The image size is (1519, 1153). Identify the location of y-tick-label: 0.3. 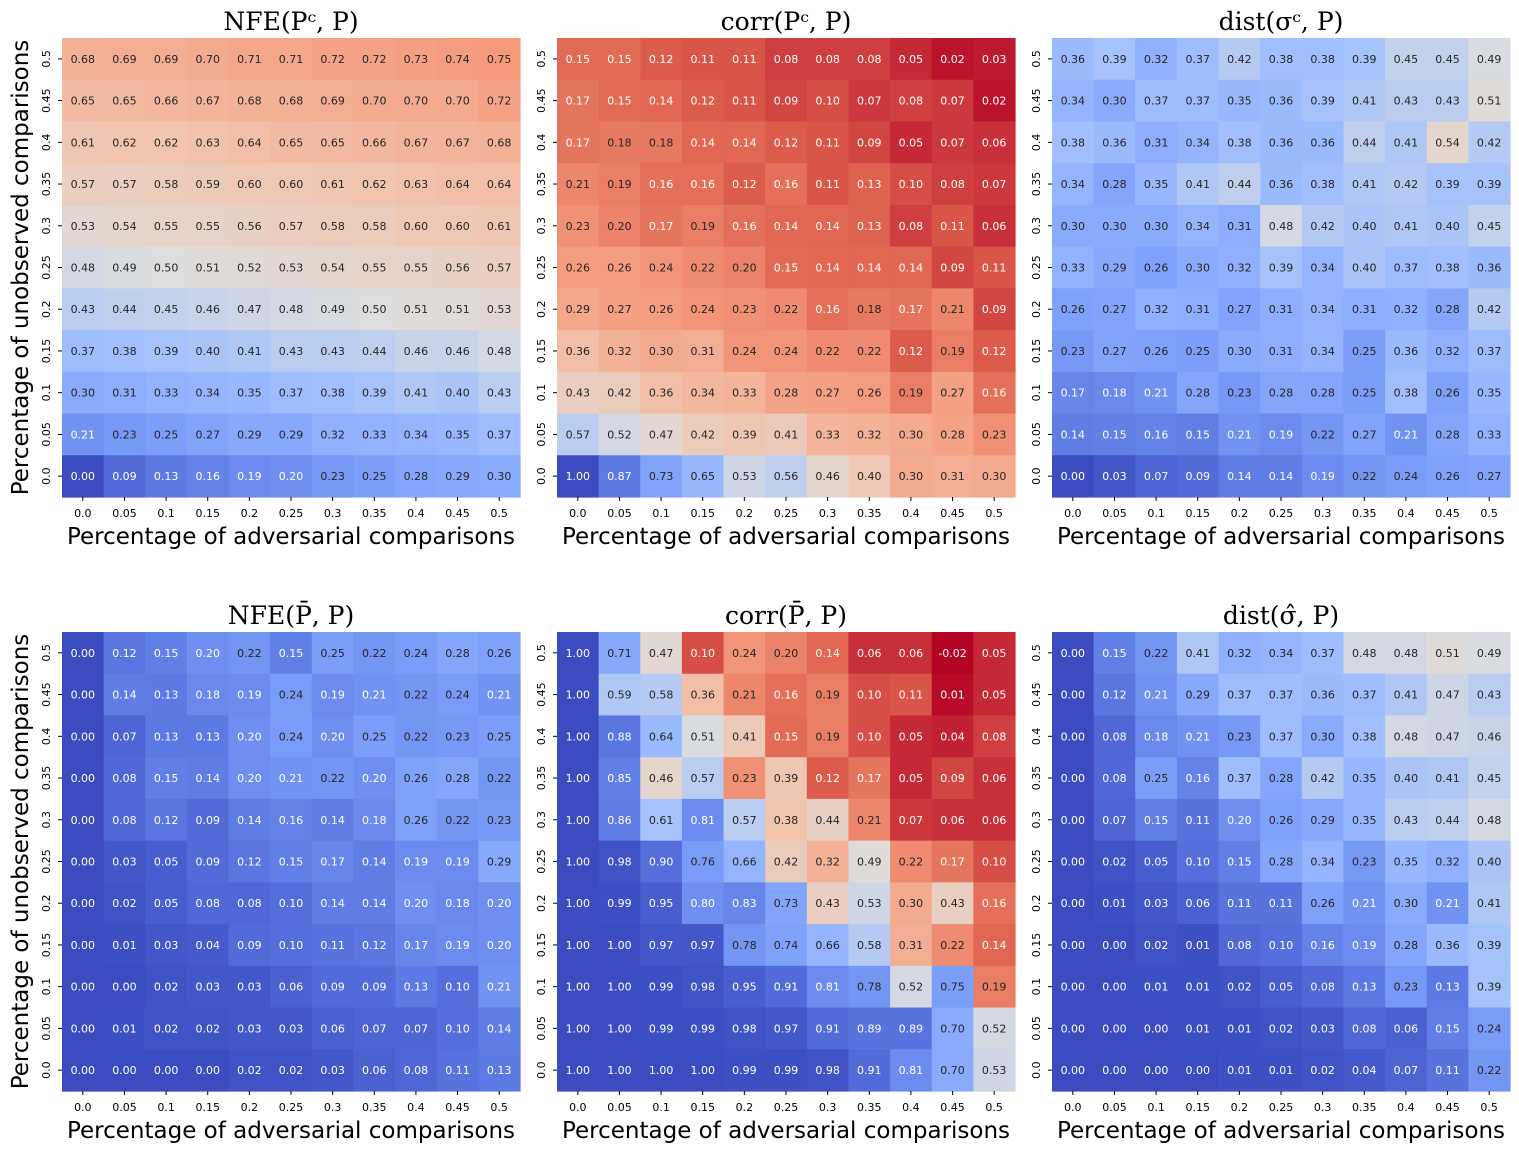
(541, 226).